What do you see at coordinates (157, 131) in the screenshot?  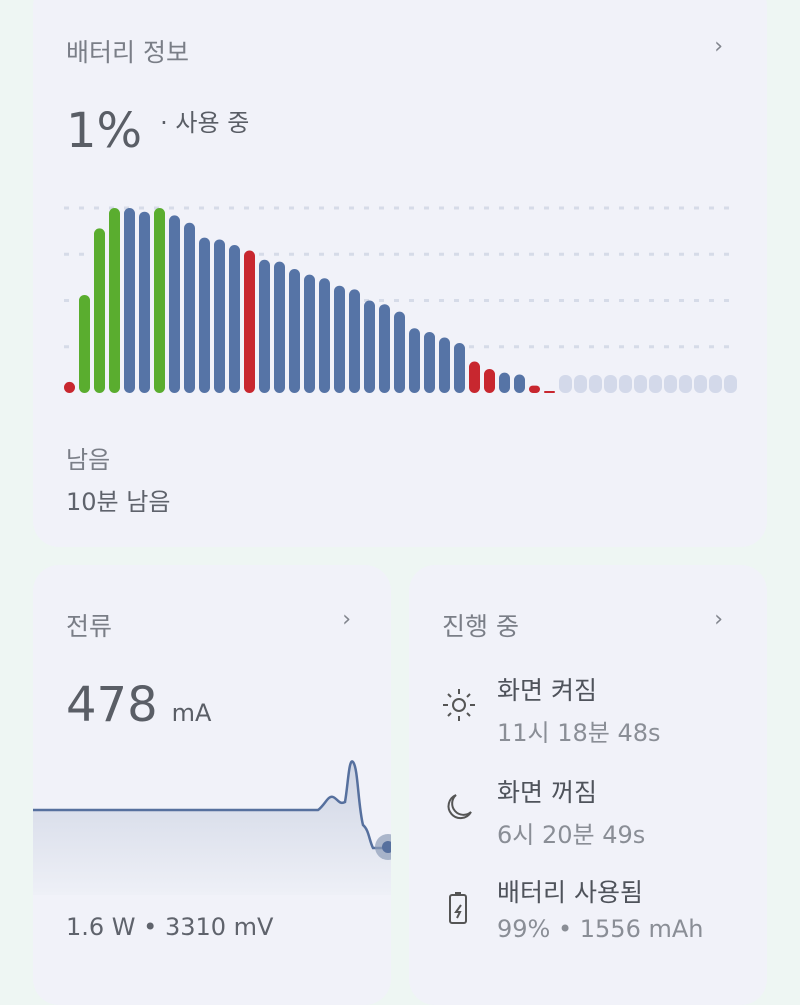 I see `battery-level: 1% · 사용 중` at bounding box center [157, 131].